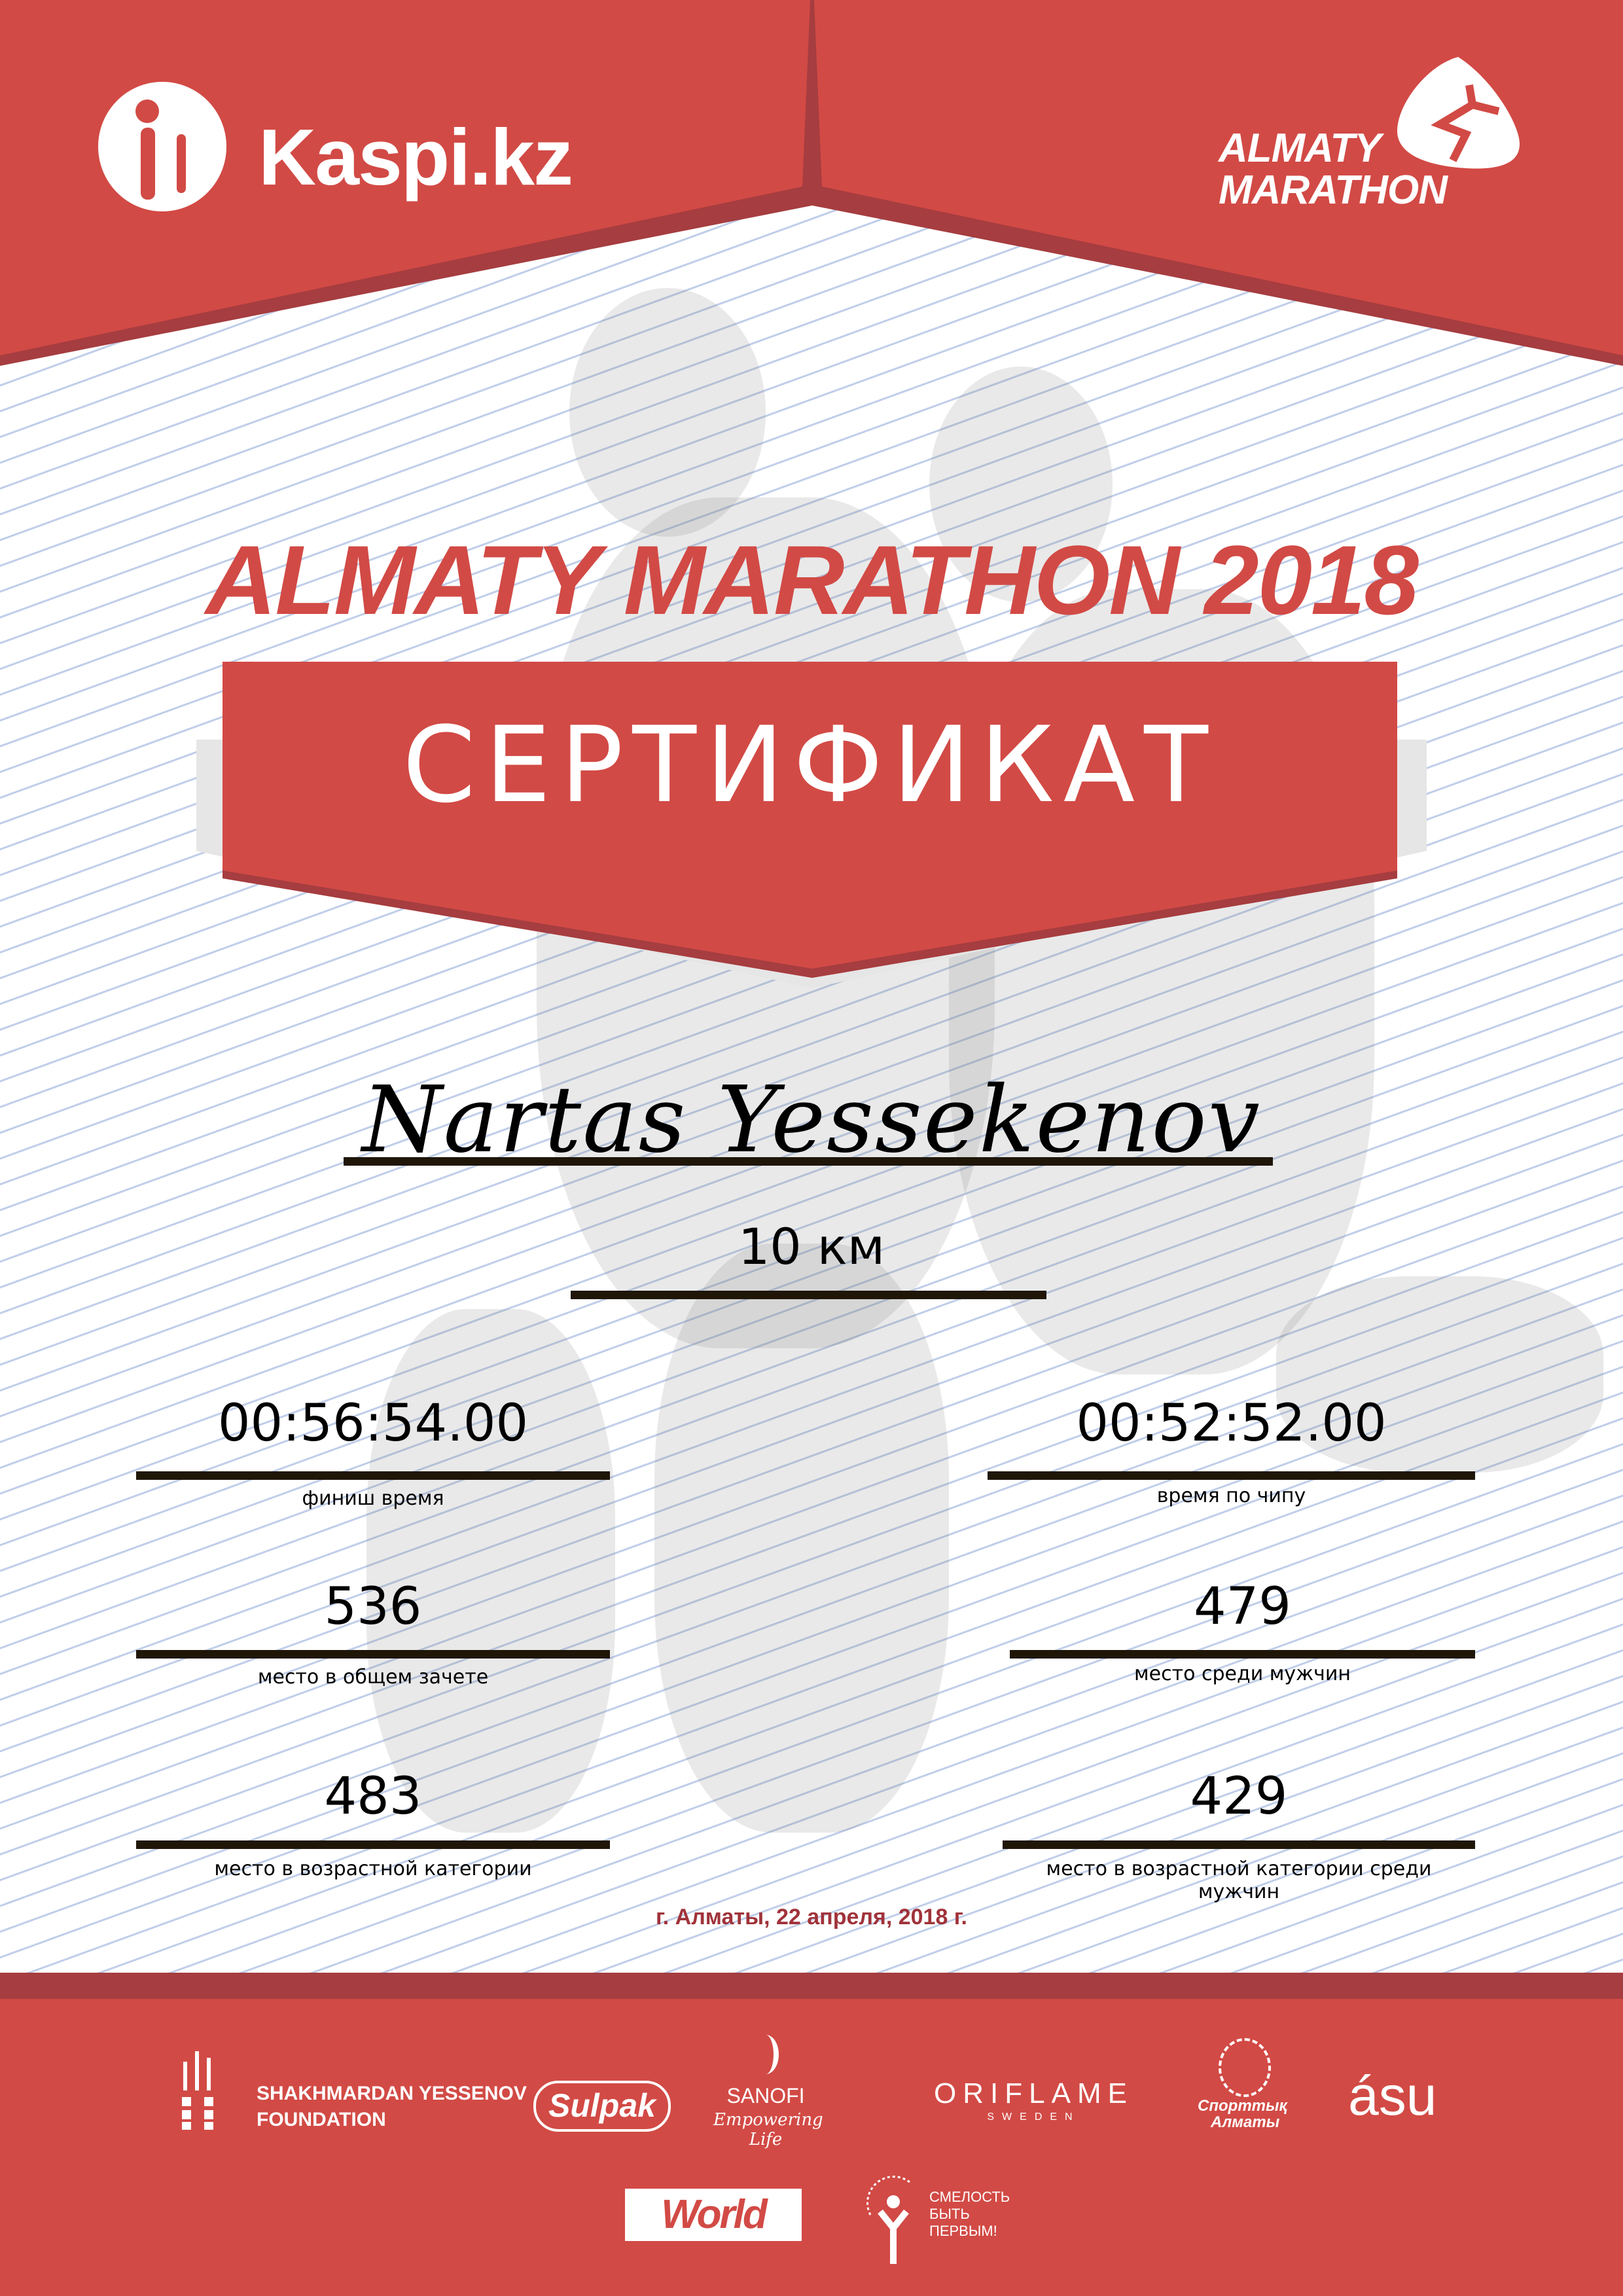 The height and width of the screenshot is (2296, 1623). Describe the element at coordinates (1242, 2106) in the screenshot. I see `sport-almaty-line-1: Спорттық` at that location.